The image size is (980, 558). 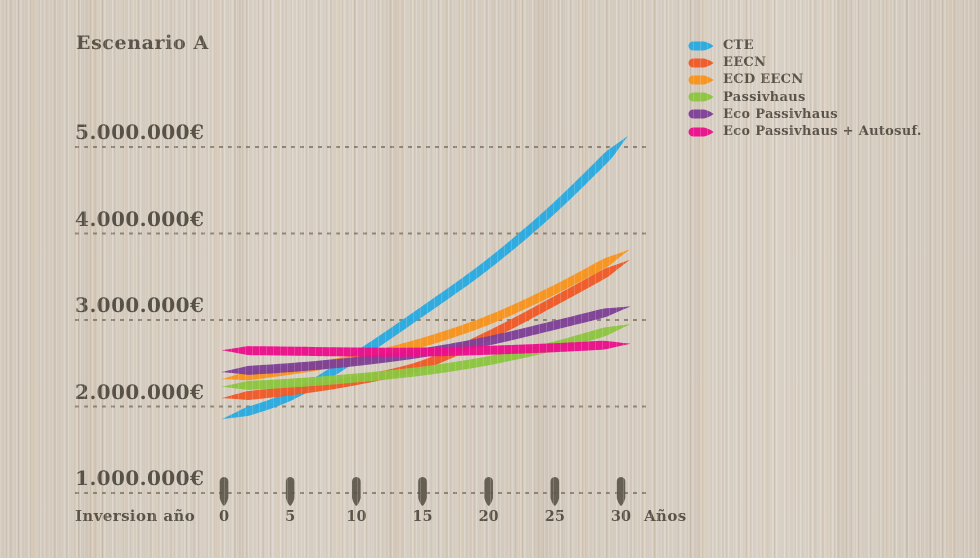 I want to click on legend-label: Eco Passivhaus, so click(x=780, y=114).